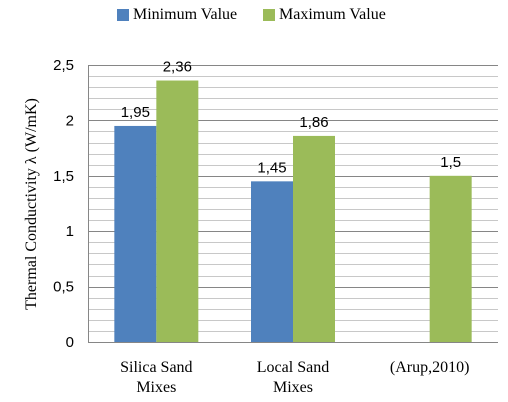  I want to click on legend-item-minimum: Minimum Value, so click(177, 15).